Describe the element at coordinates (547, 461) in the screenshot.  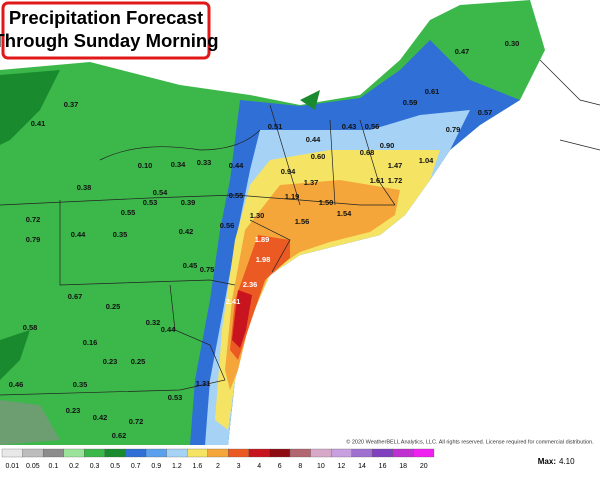
I see `max-label: Max:` at that location.